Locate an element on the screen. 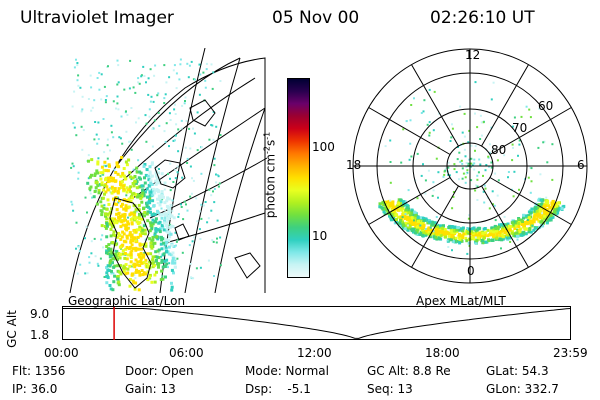 This screenshot has height=400, width=600. mlt-label-12: 12 is located at coordinates (473, 55).